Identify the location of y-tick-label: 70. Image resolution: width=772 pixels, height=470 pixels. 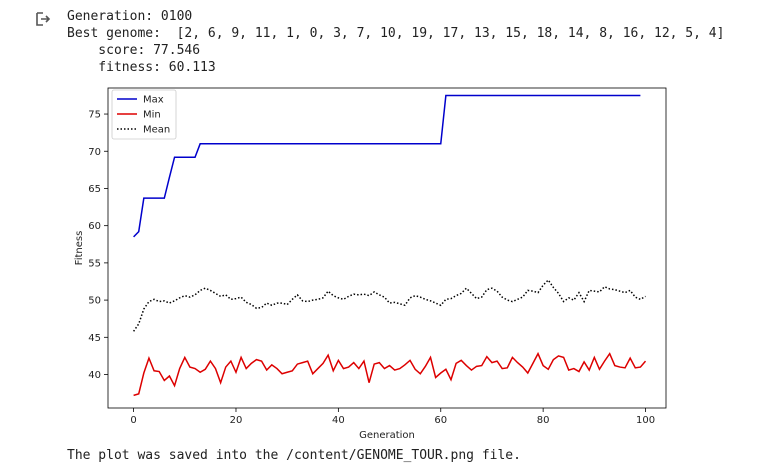
(94, 152).